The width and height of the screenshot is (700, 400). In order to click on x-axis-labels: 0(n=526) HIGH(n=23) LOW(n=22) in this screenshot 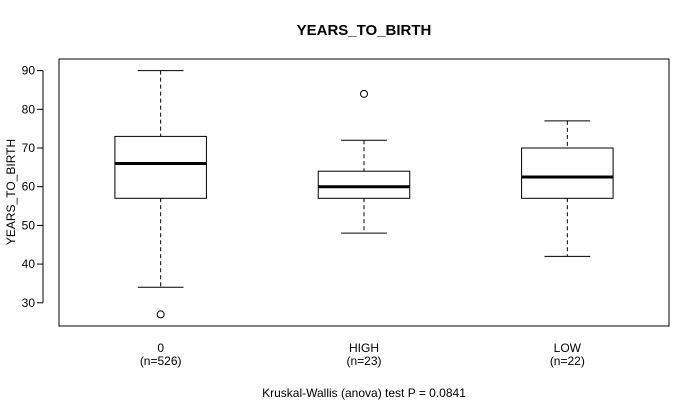, I will do `click(362, 354)`.